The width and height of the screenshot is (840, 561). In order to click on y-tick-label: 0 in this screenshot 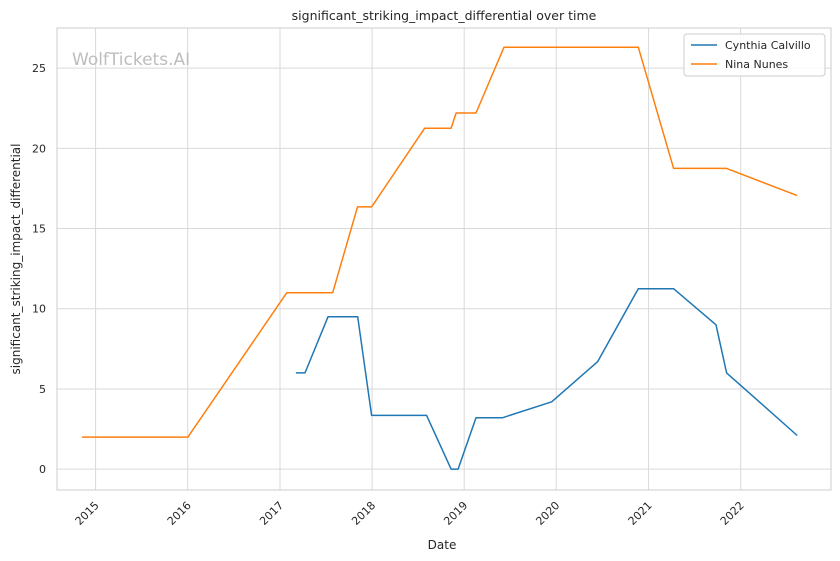, I will do `click(42, 469)`.